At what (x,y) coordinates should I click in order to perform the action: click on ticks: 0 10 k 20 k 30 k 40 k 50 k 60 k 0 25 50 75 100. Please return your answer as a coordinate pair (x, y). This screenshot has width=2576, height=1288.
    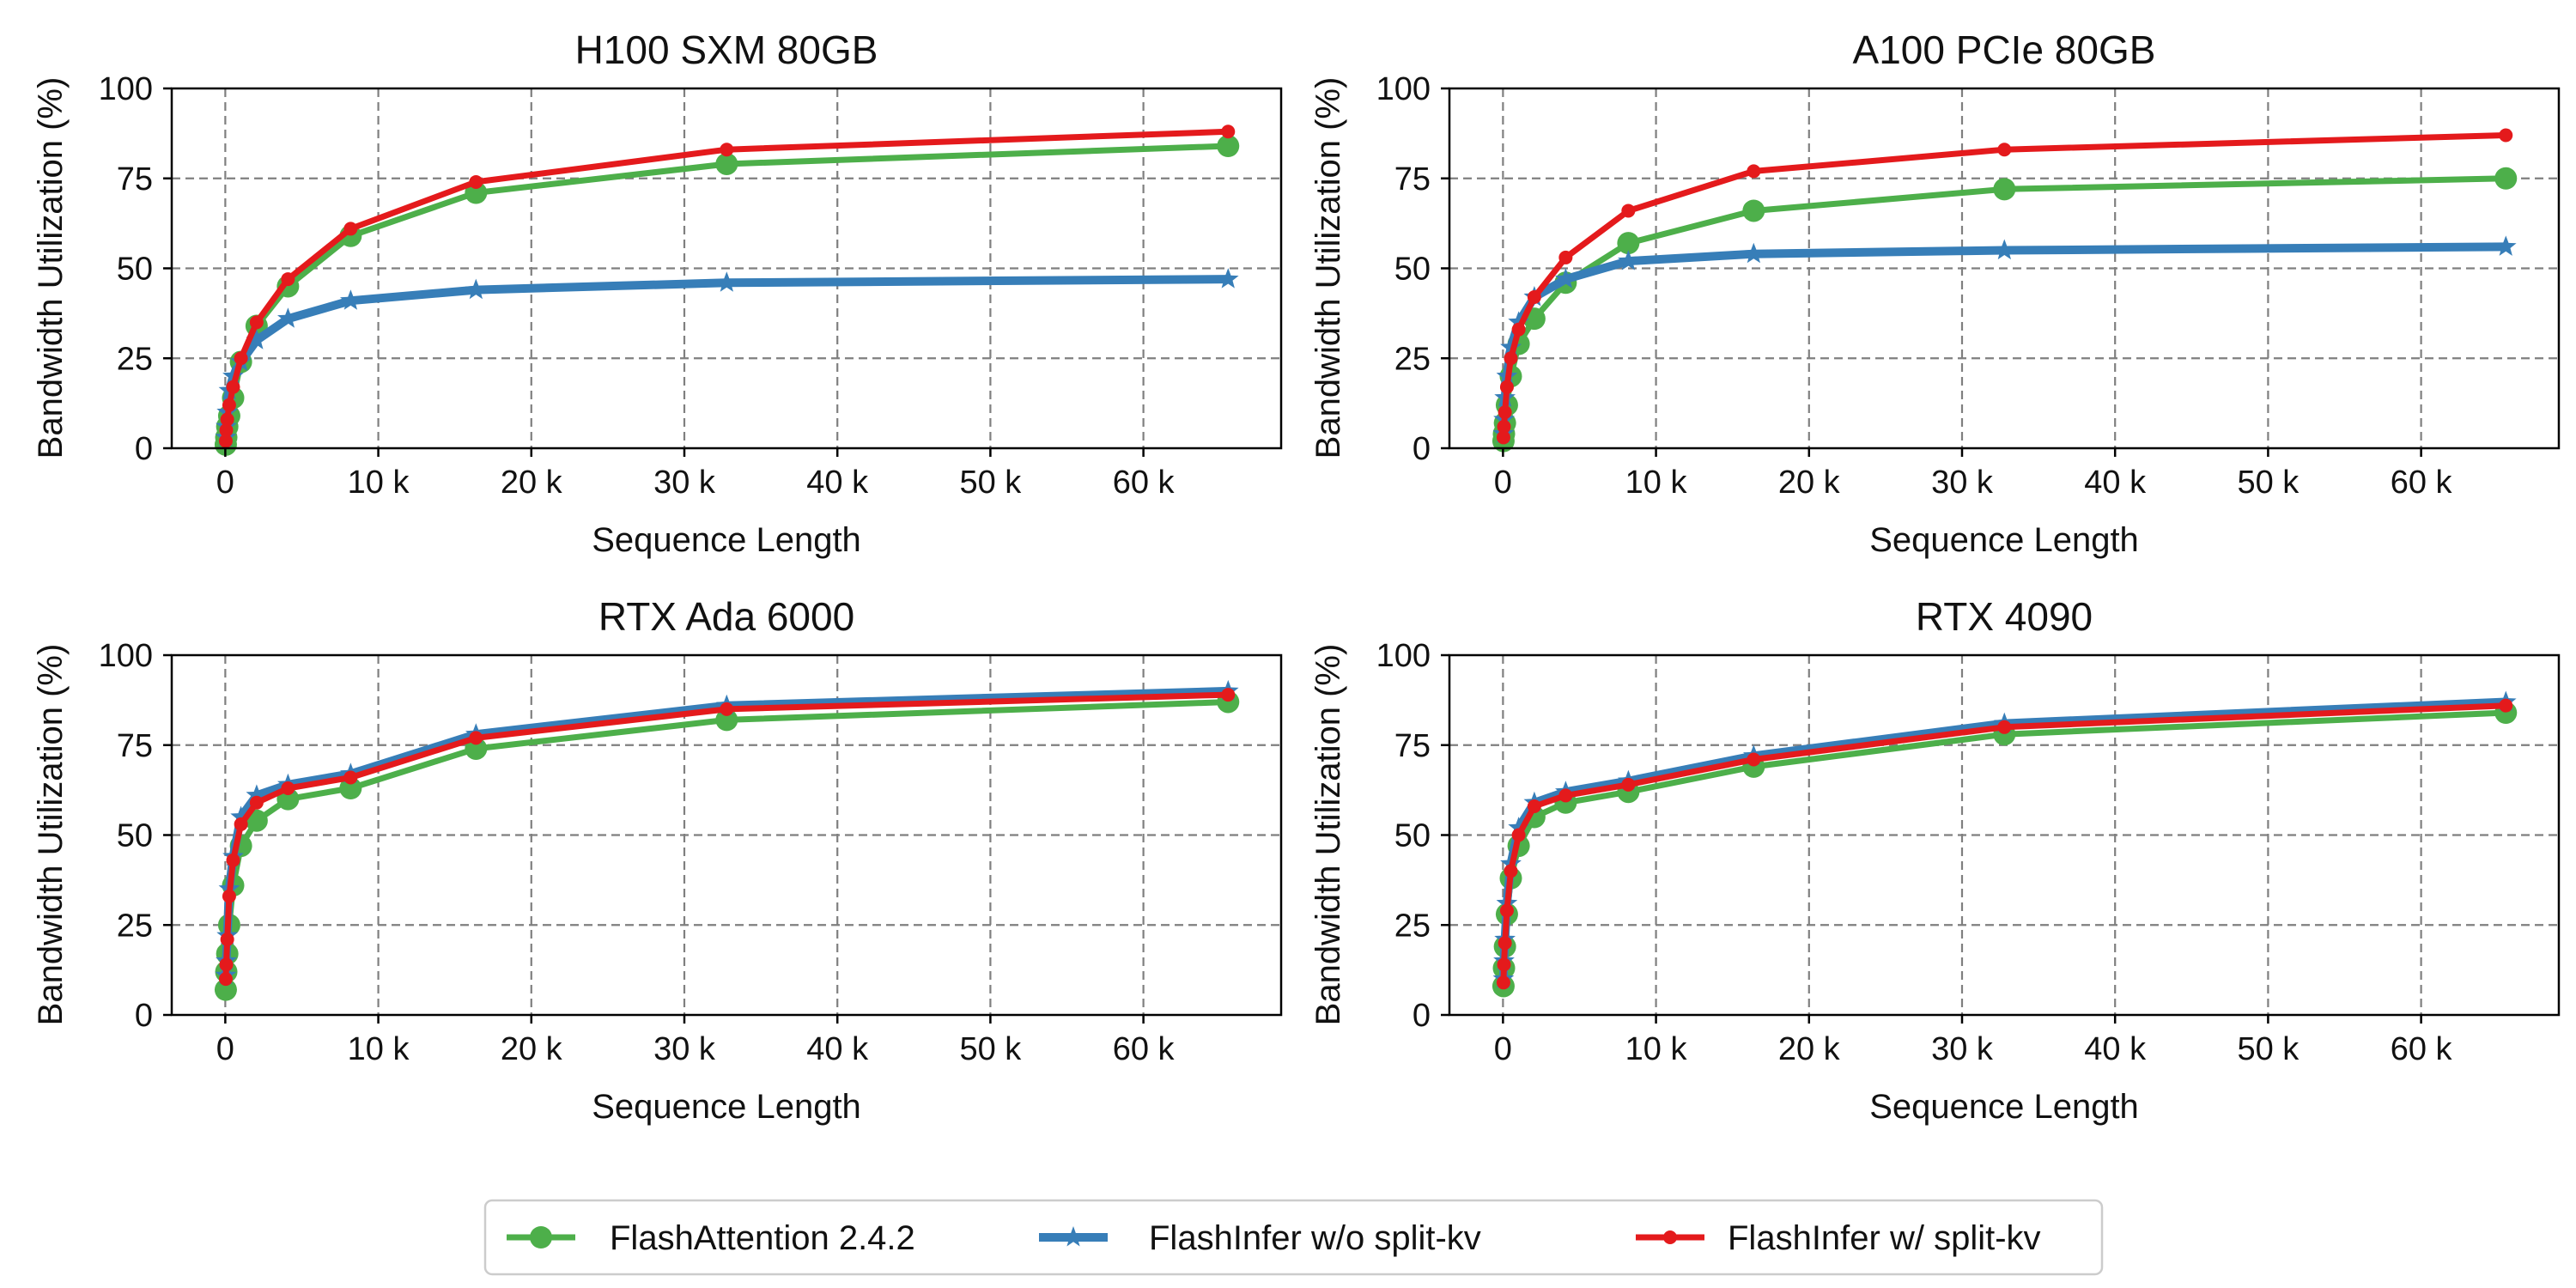
    Looking at the image, I should click on (638, 286).